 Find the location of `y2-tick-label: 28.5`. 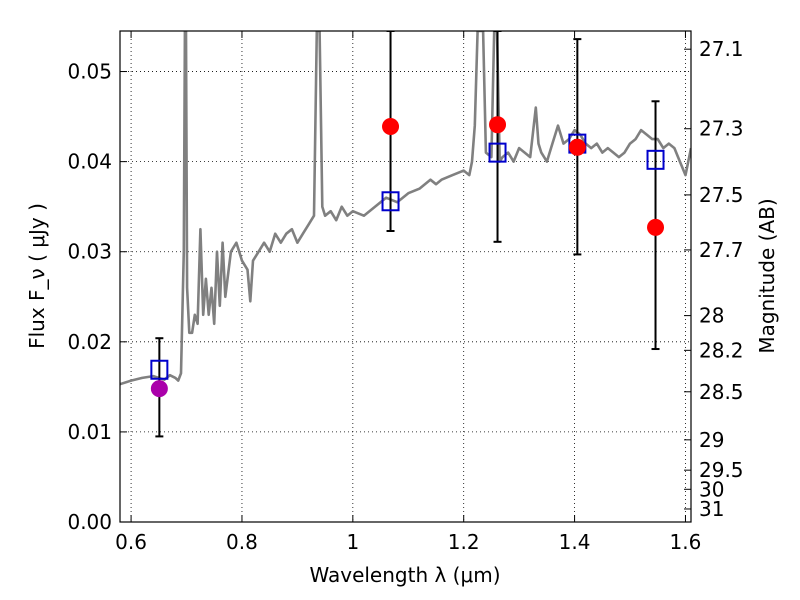

y2-tick-label: 28.5 is located at coordinates (721, 392).